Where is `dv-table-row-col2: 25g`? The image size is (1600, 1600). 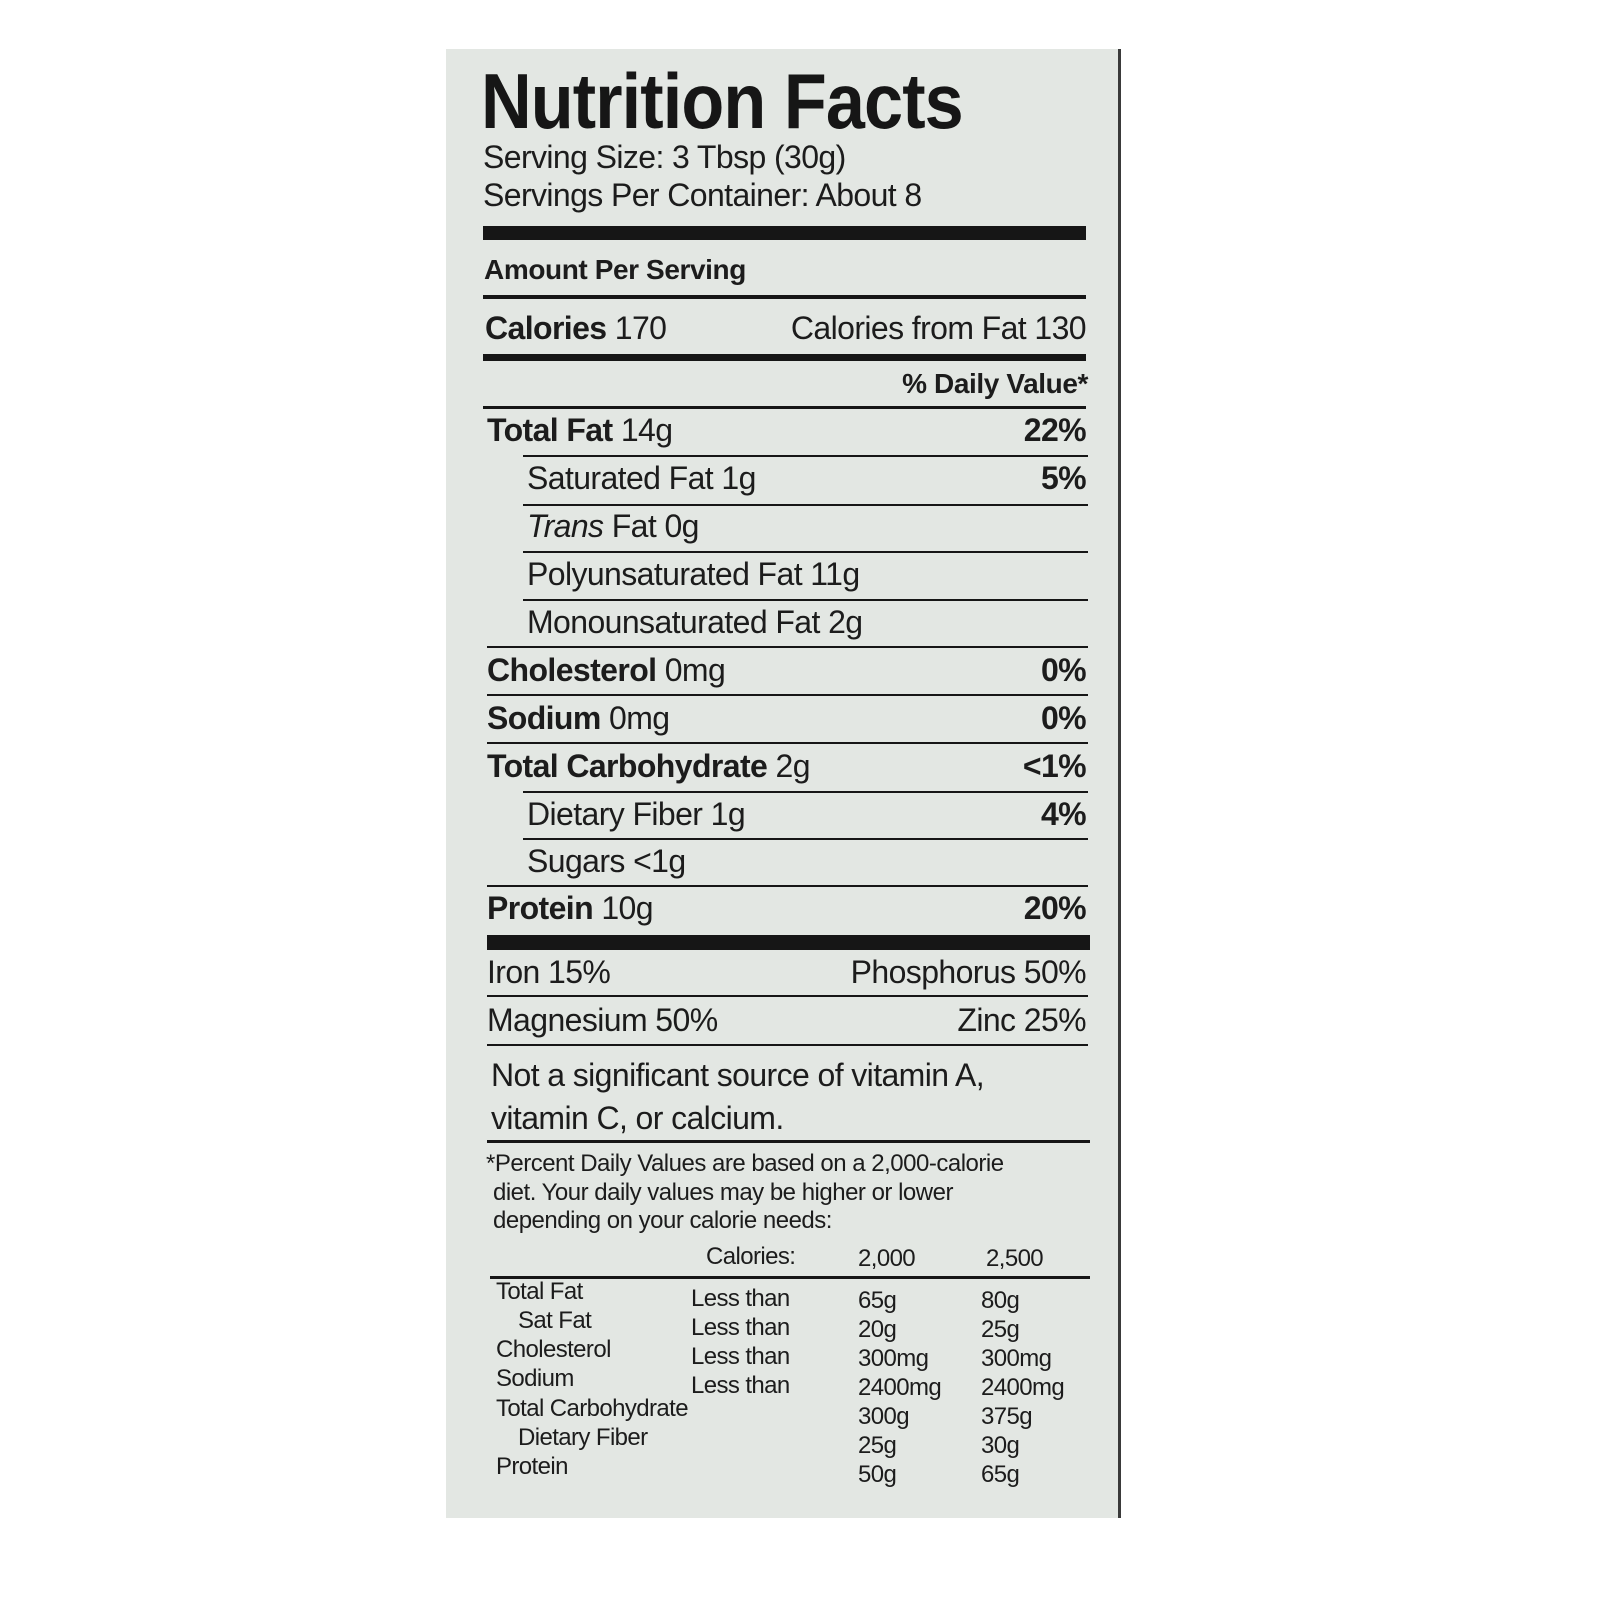
dv-table-row-col2: 25g is located at coordinates (1000, 1329).